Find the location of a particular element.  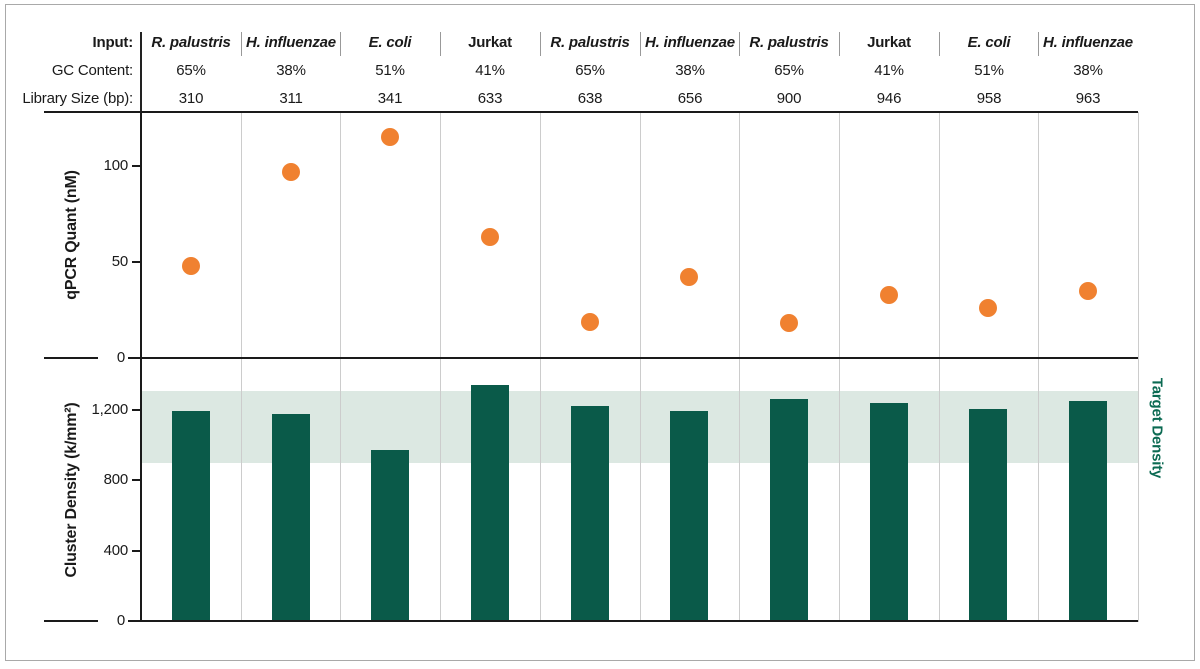

header-input-cell-4: R. palustris is located at coordinates (590, 42).